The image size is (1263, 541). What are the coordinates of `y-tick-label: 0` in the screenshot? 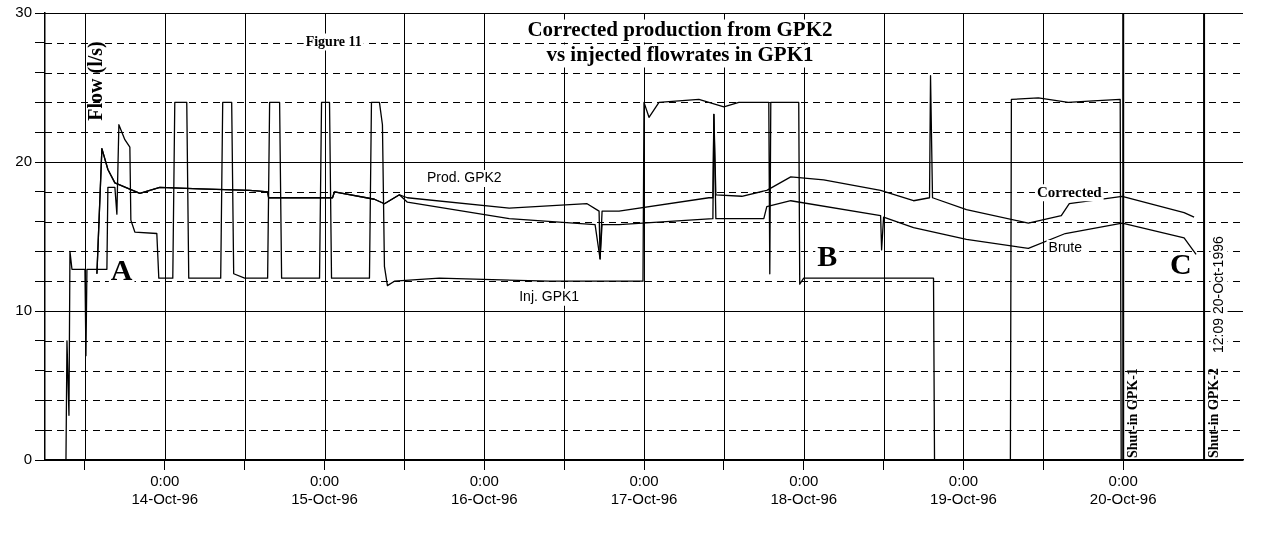 It's located at (27, 459).